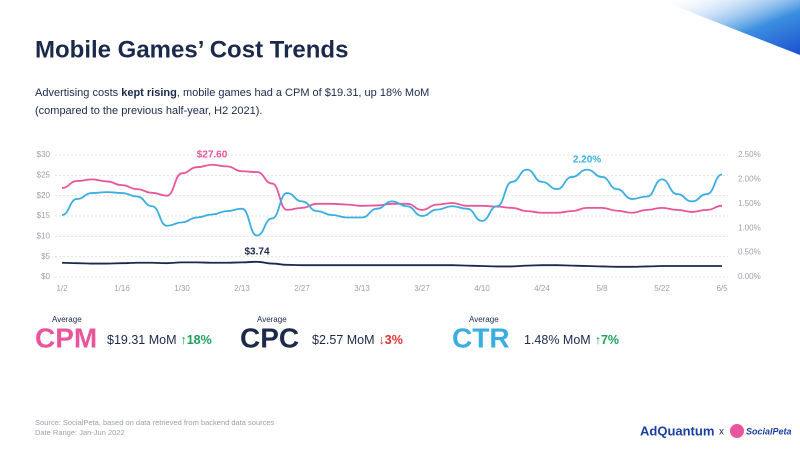 This screenshot has height=450, width=800. I want to click on x-tick-label: 4/24, so click(542, 288).